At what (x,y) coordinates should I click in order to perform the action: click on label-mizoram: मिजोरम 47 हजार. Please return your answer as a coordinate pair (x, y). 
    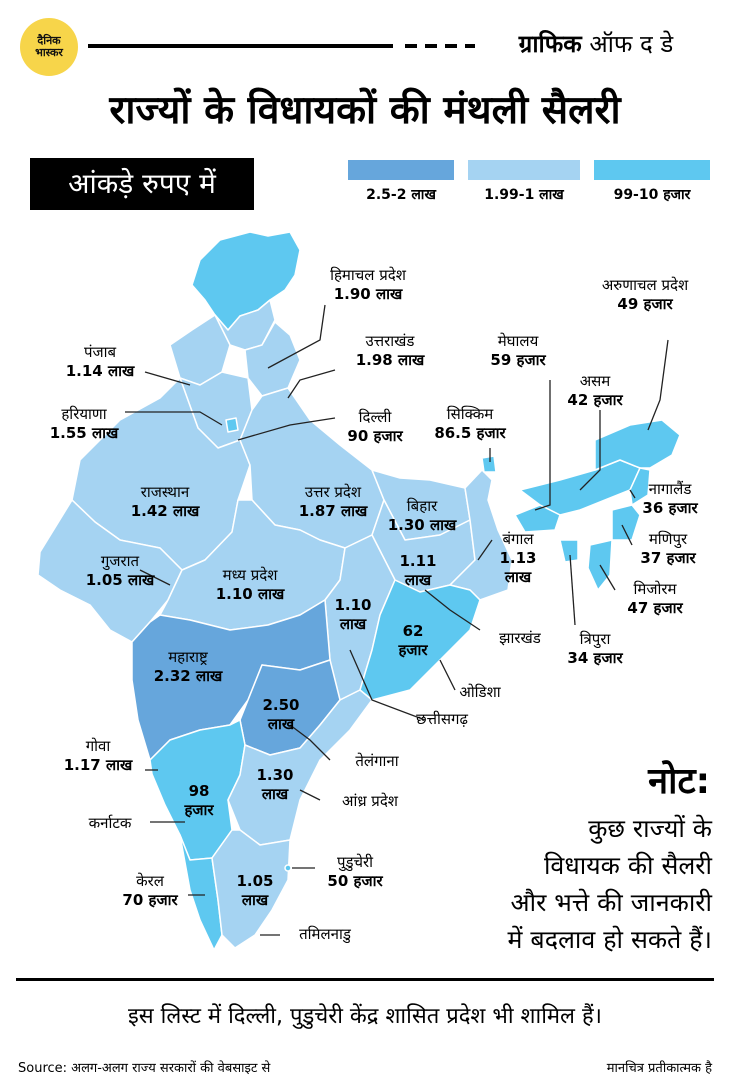
    Looking at the image, I should click on (655, 599).